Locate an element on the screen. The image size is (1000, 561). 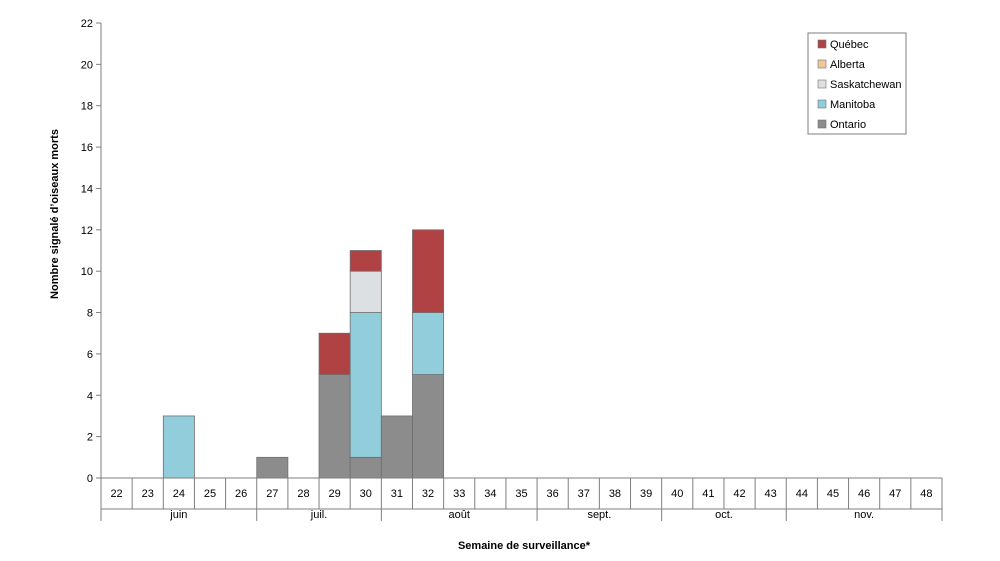
y-tick-label: 10 is located at coordinates (87, 272).